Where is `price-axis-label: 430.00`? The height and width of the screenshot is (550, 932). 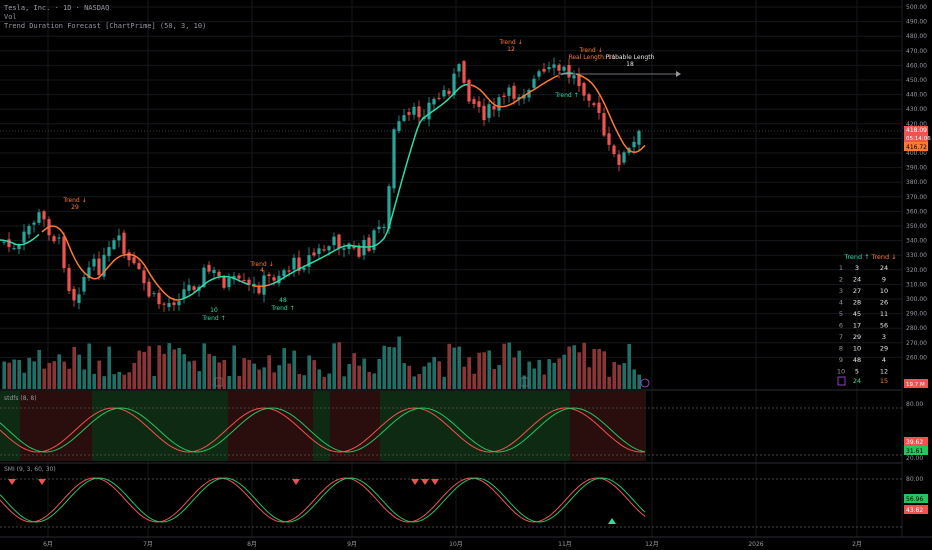
price-axis-label: 430.00 is located at coordinates (916, 109).